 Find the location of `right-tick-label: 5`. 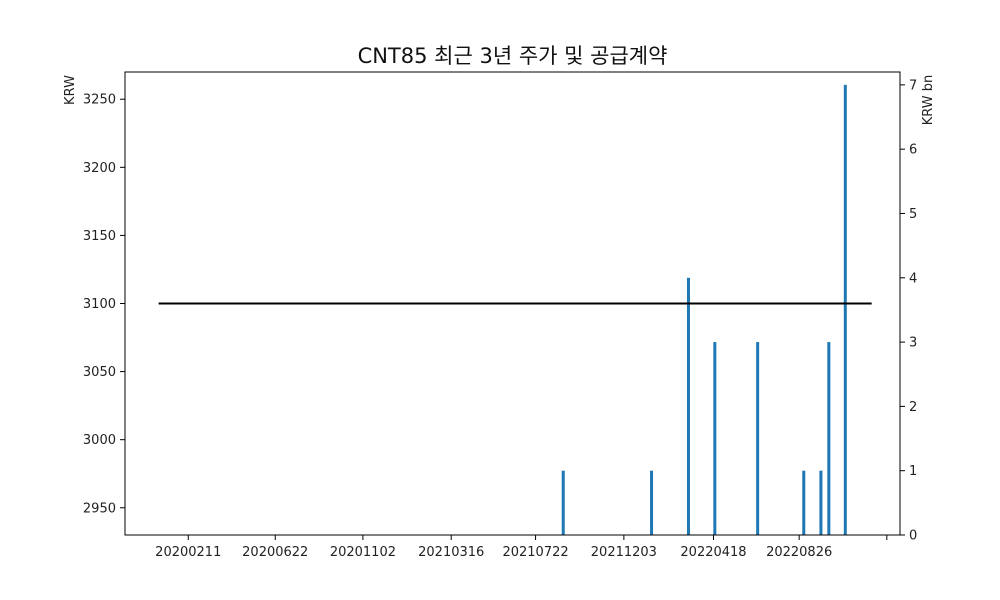

right-tick-label: 5 is located at coordinates (913, 214).